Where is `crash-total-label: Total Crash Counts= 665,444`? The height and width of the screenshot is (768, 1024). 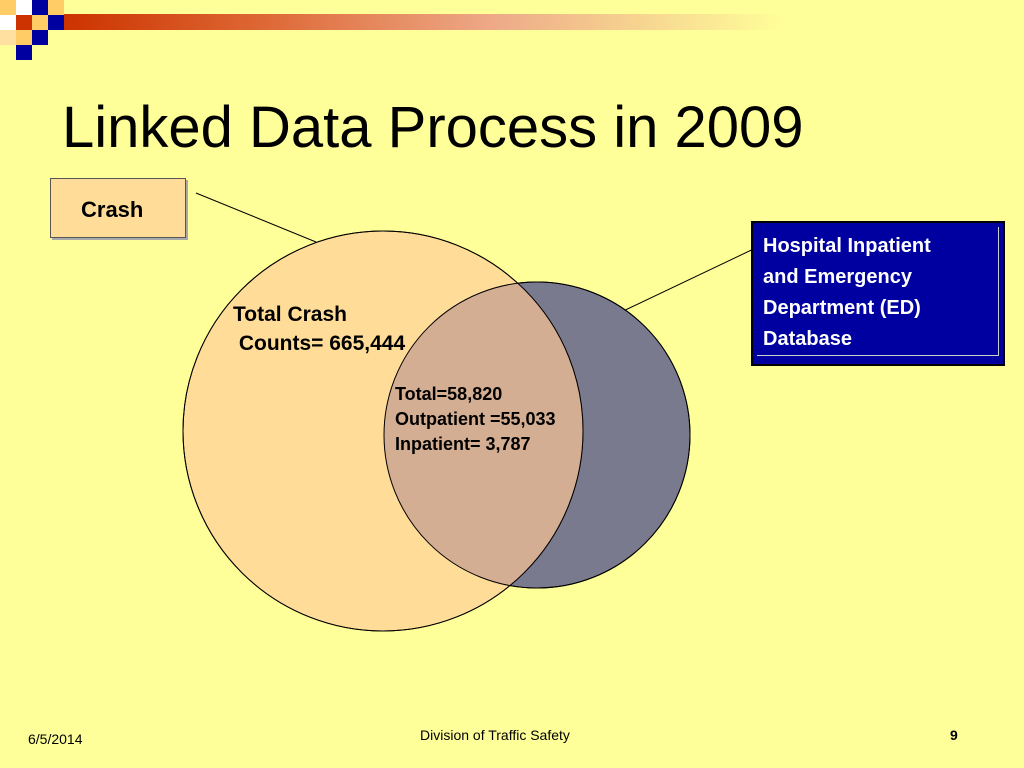 crash-total-label: Total Crash Counts= 665,444 is located at coordinates (319, 329).